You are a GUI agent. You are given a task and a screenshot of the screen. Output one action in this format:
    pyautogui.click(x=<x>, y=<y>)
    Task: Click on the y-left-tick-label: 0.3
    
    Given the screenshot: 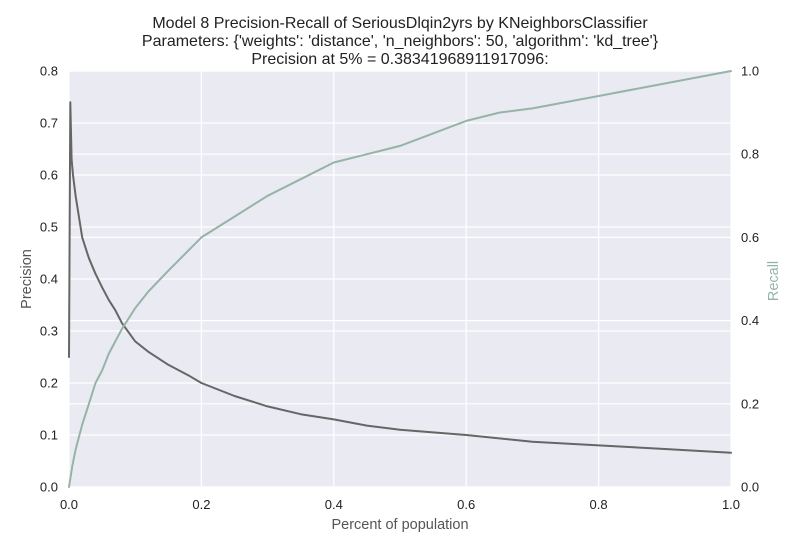 What is the action you would take?
    pyautogui.click(x=49, y=331)
    